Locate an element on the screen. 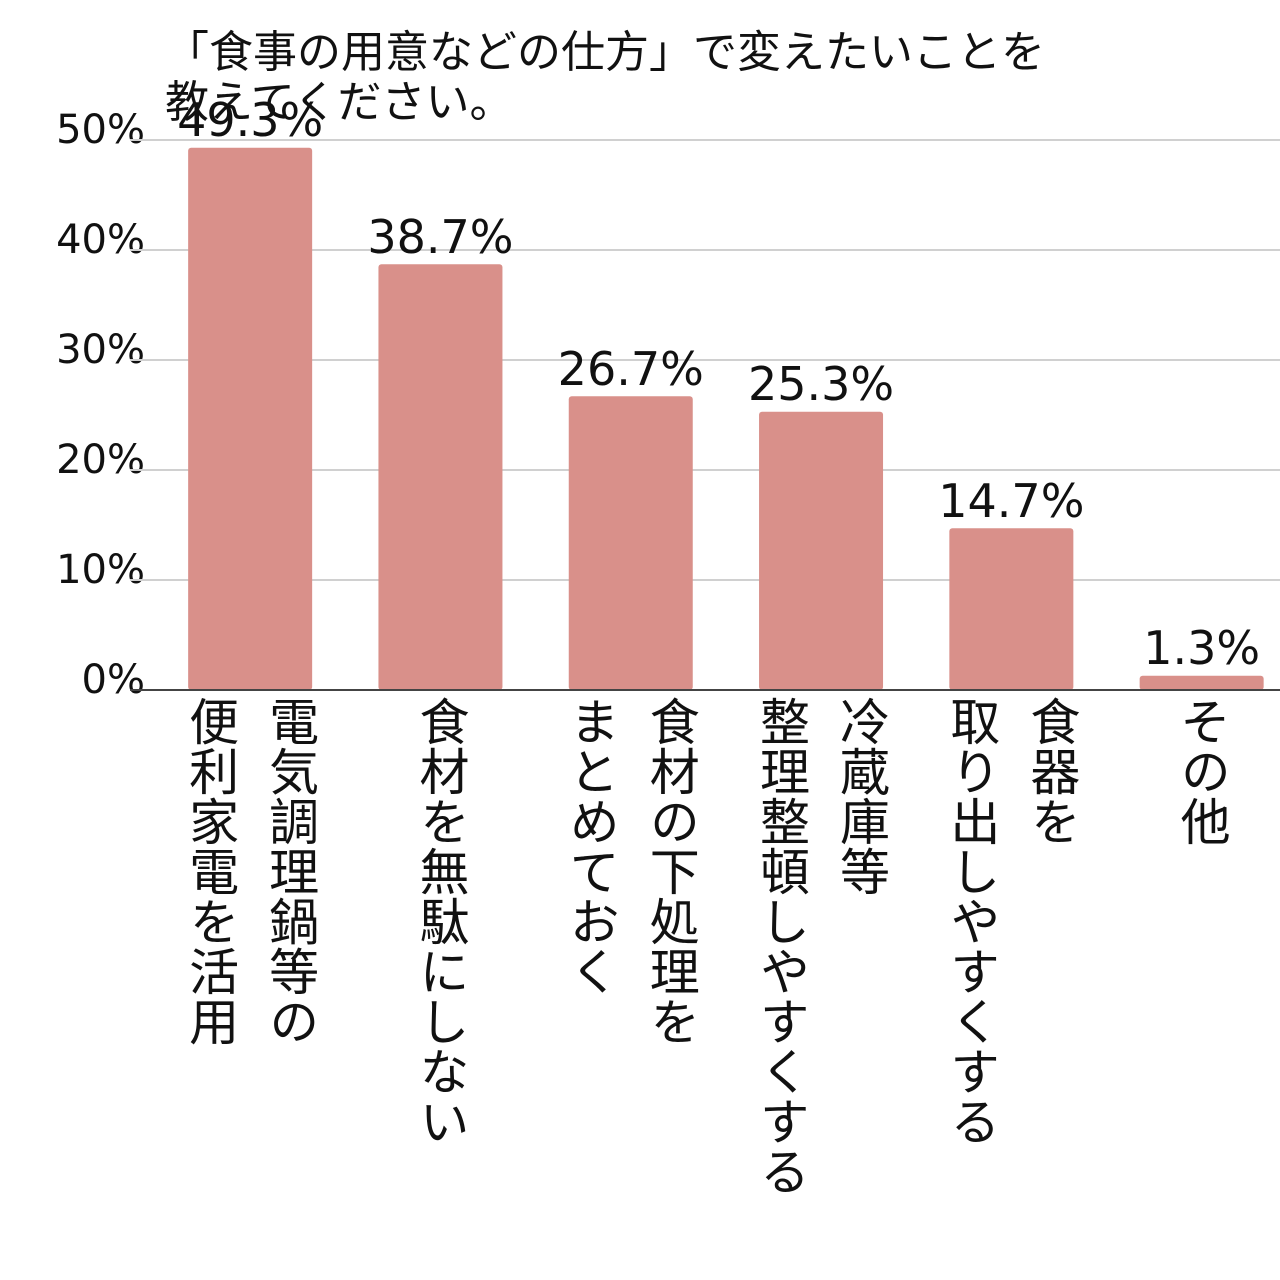 The width and height of the screenshot is (1280, 1280). value-label: 25.3% is located at coordinates (821, 384).